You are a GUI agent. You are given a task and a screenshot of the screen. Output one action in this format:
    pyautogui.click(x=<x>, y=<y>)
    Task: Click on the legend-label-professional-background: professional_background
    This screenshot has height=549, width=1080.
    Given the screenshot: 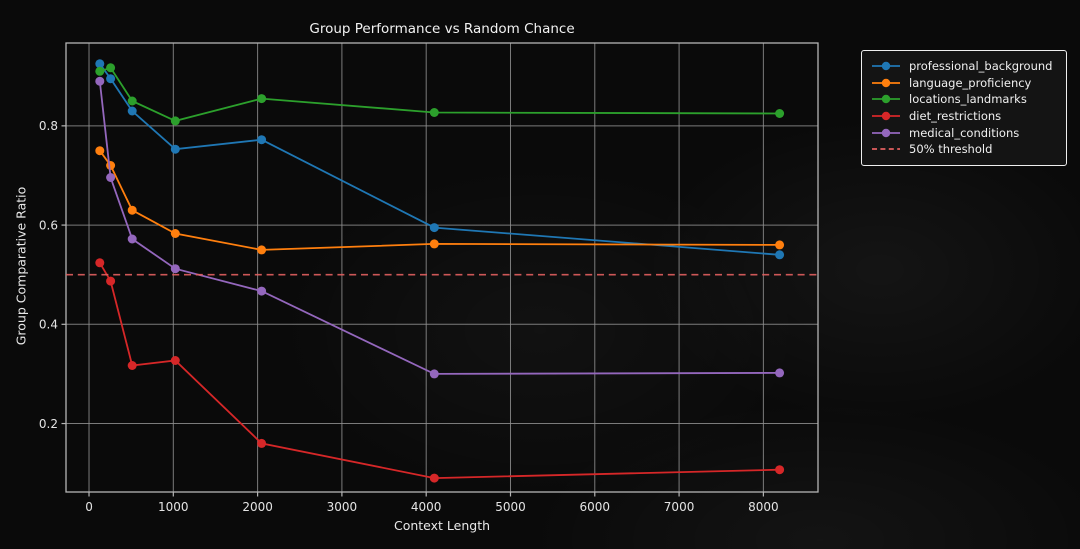 What is the action you would take?
    pyautogui.click(x=981, y=66)
    